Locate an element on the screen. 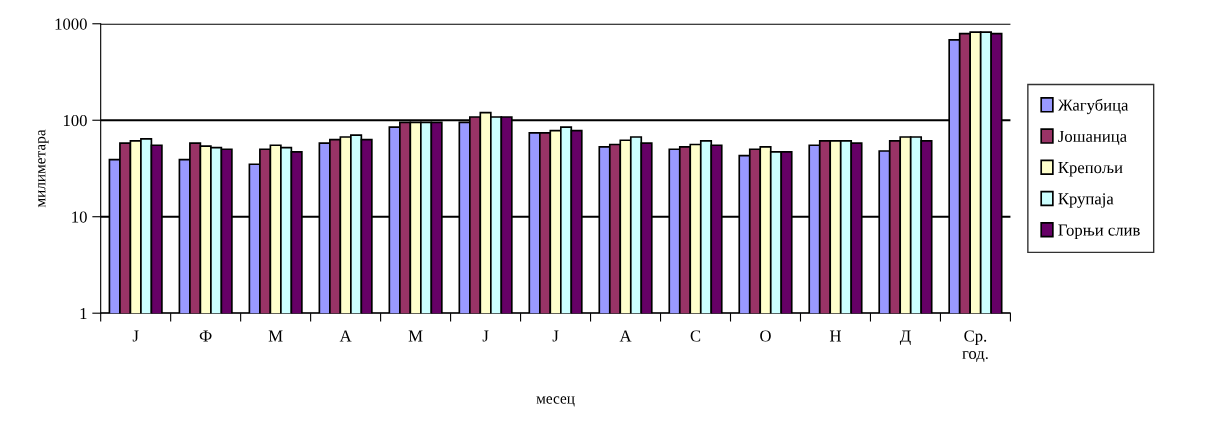 The height and width of the screenshot is (432, 1213). legend-label: Жагубица is located at coordinates (1093, 106).